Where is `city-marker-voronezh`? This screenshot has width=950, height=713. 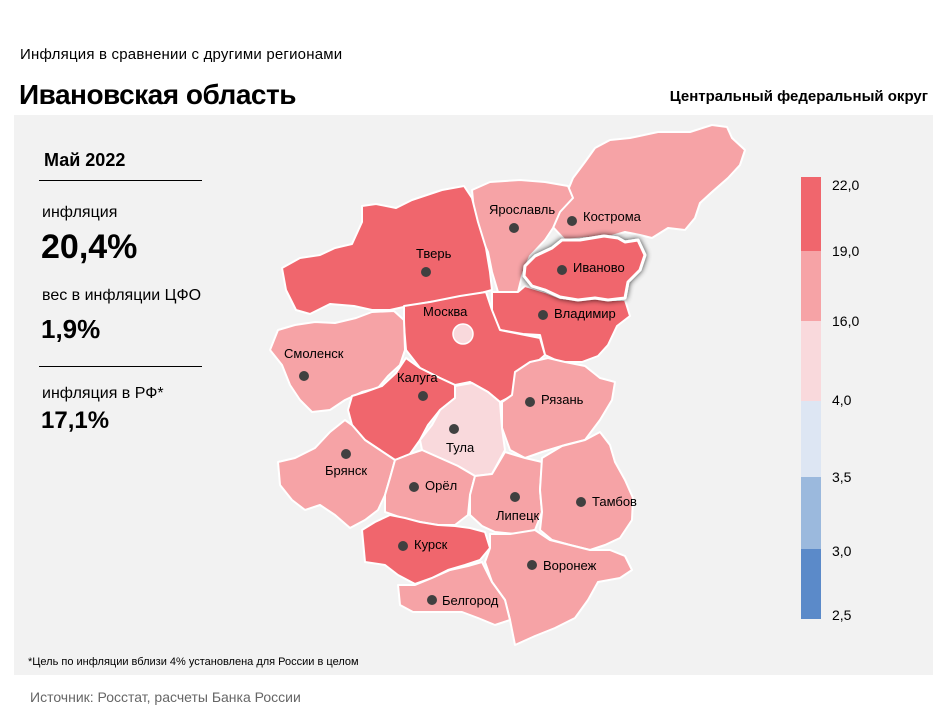
city-marker-voronezh is located at coordinates (532, 565).